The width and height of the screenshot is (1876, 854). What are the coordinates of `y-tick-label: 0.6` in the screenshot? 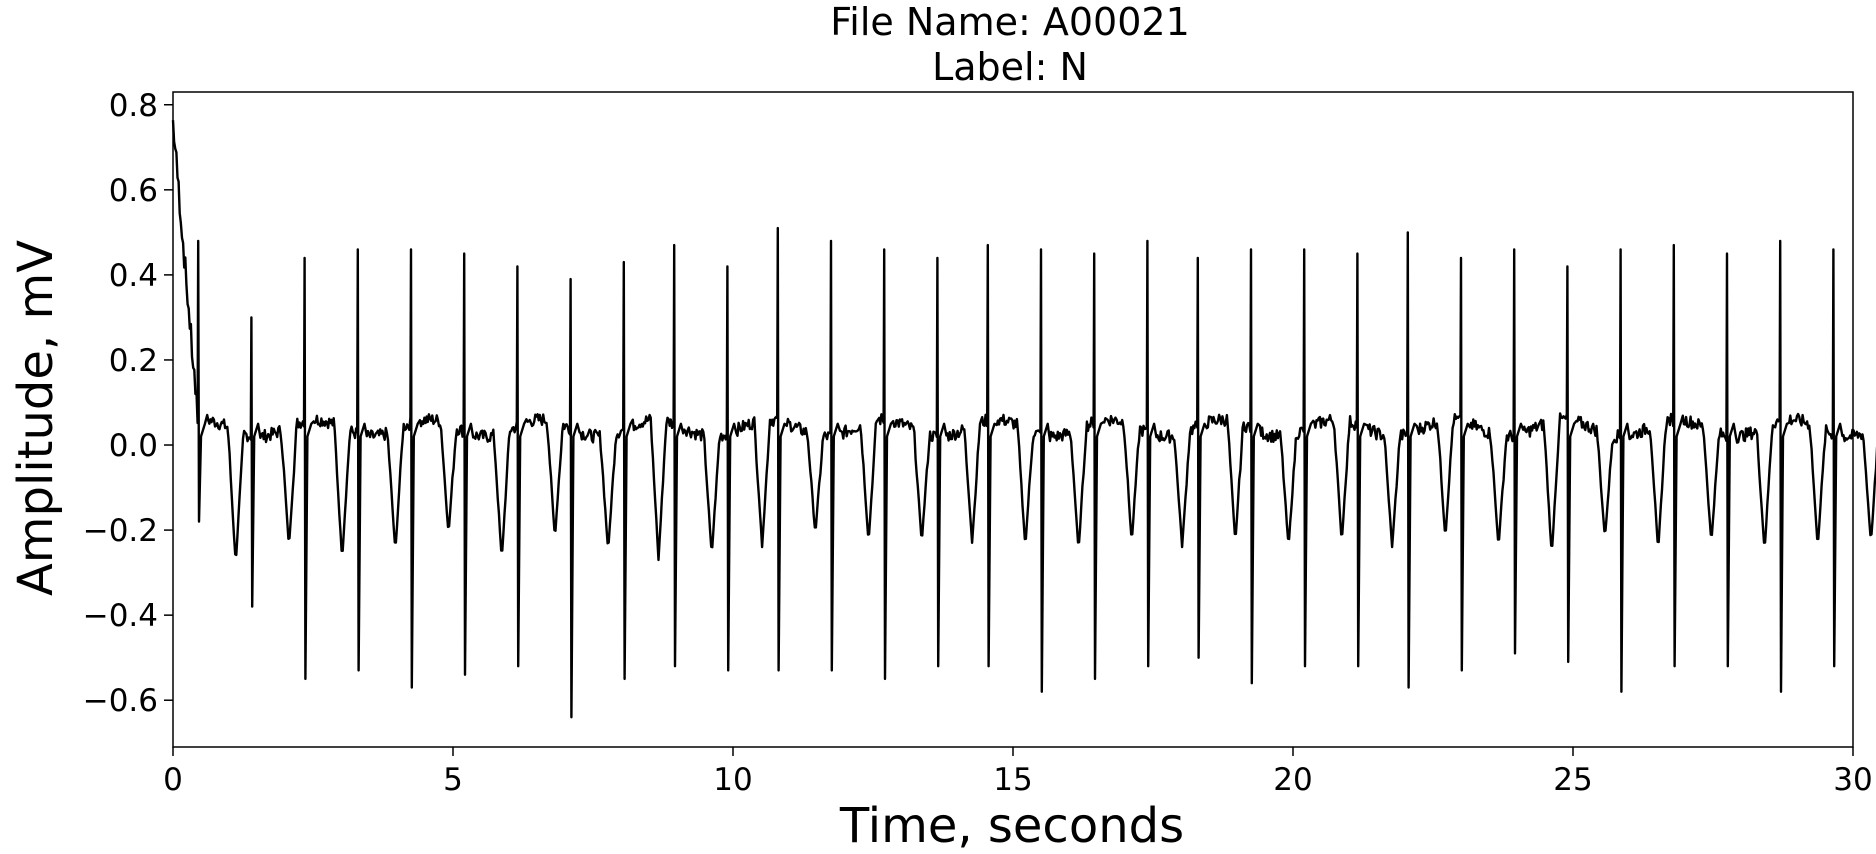 It's located at (133, 191).